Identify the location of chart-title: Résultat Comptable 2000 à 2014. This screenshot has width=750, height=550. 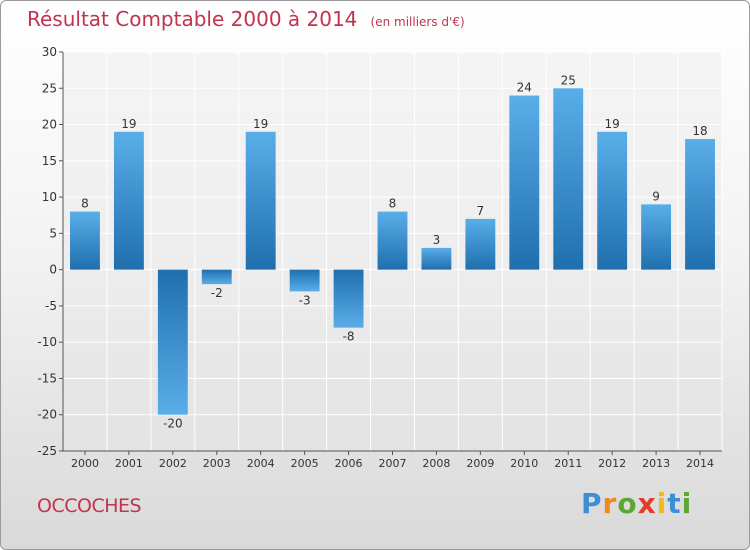
(192, 19).